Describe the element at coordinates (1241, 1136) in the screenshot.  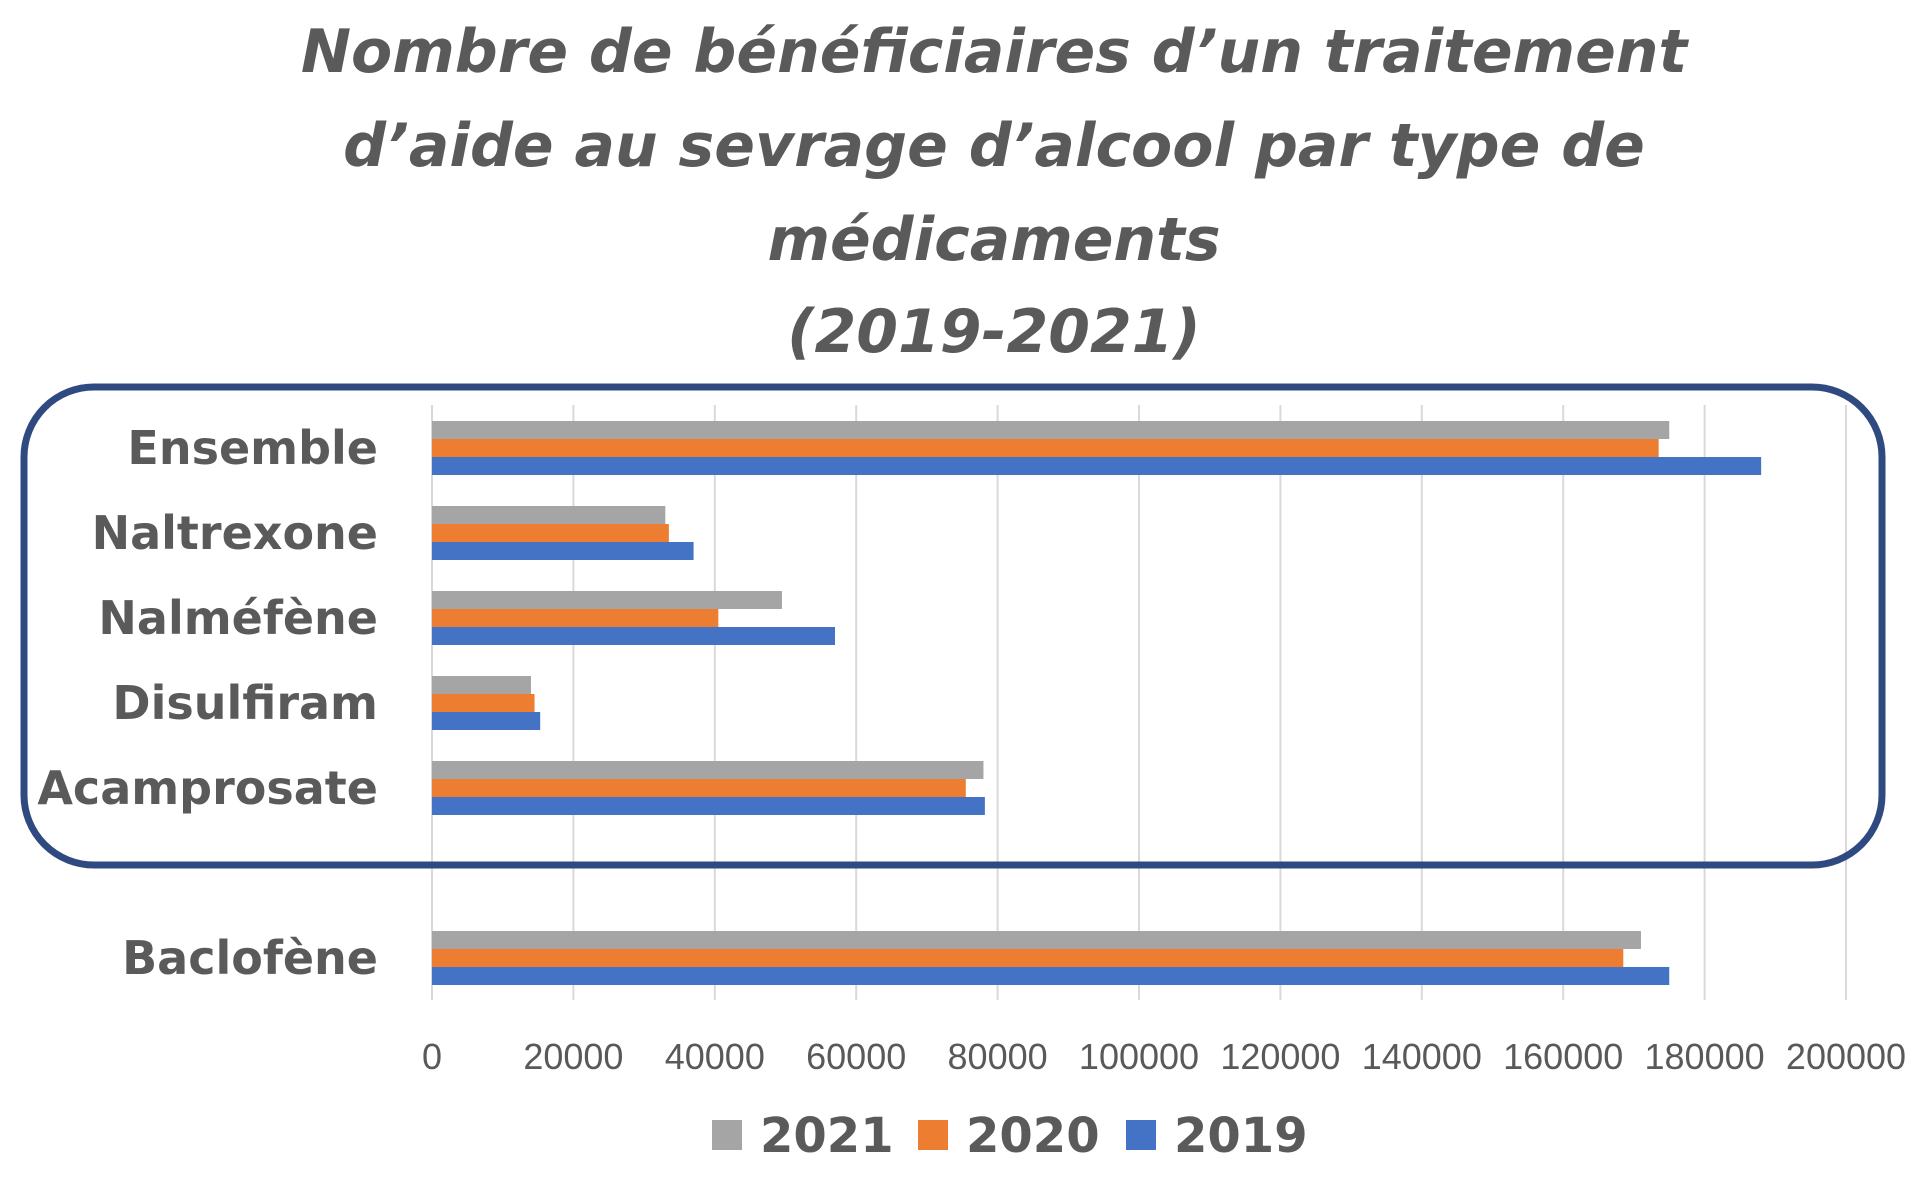
I see `legend-label-2019: 2019` at that location.